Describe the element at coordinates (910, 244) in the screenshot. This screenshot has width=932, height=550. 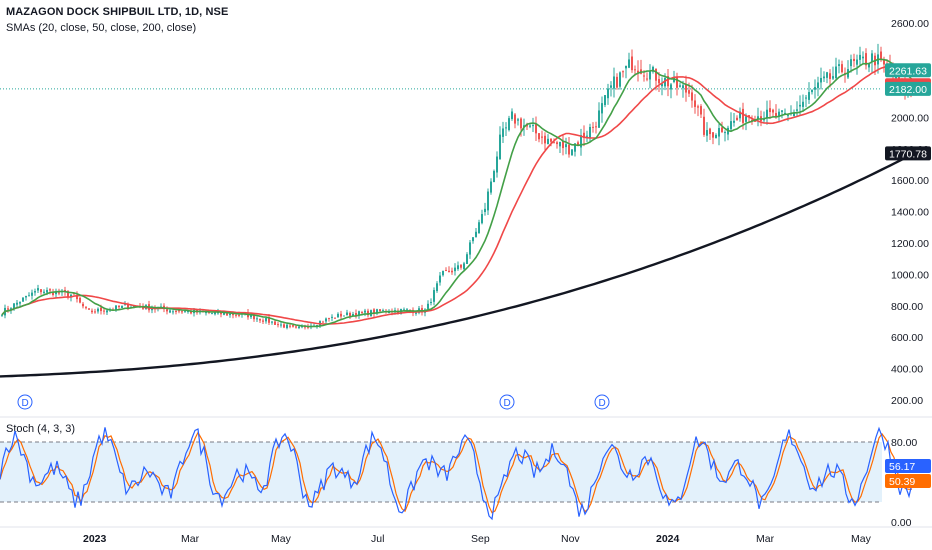
I see `price-tick-label: 1200.00` at that location.